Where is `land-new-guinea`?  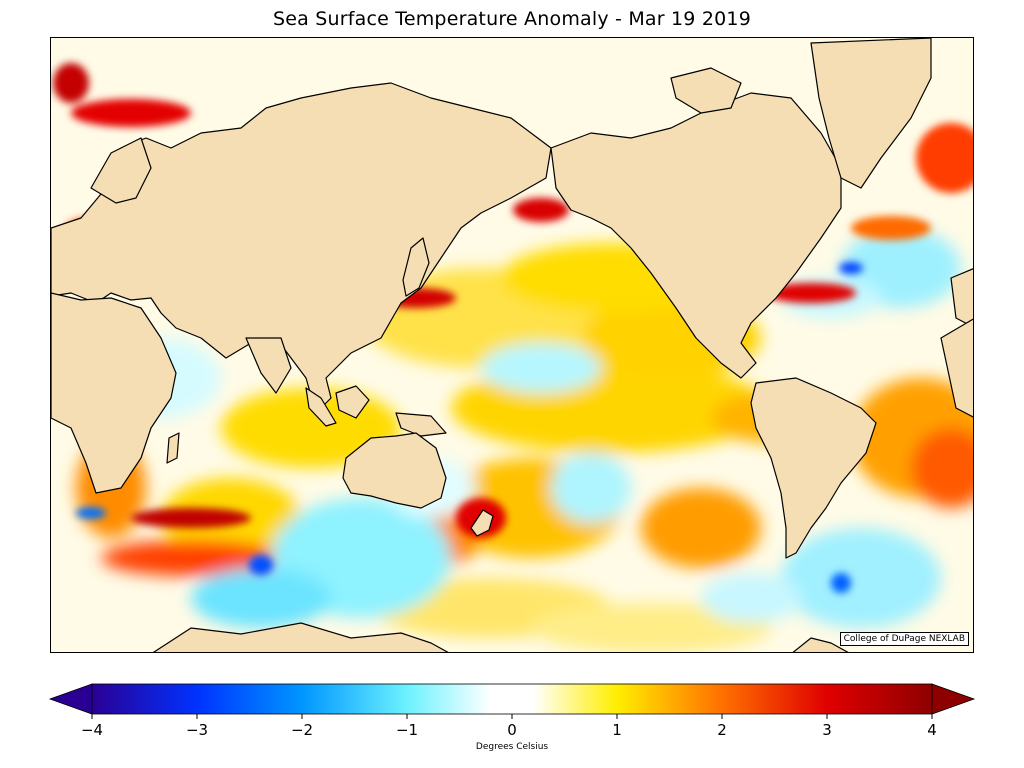
land-new-guinea is located at coordinates (421, 424).